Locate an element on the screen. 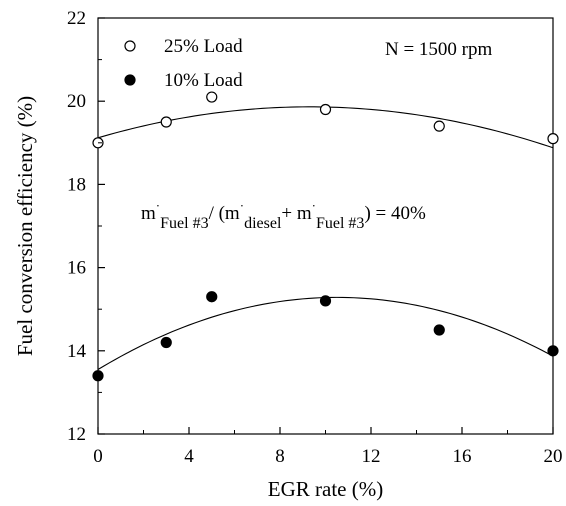 The width and height of the screenshot is (566, 506). ratio-end: ) = 40% is located at coordinates (395, 213).